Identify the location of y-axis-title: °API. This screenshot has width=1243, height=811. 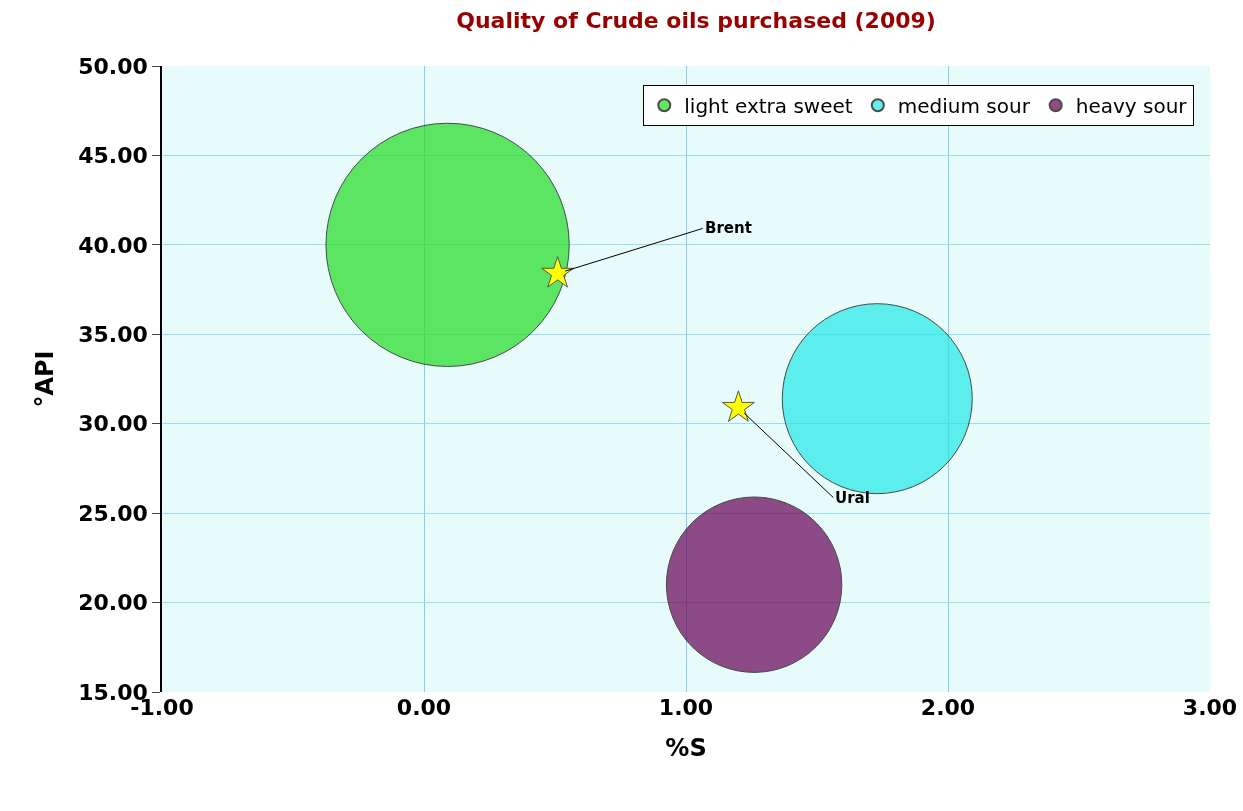
(44, 379).